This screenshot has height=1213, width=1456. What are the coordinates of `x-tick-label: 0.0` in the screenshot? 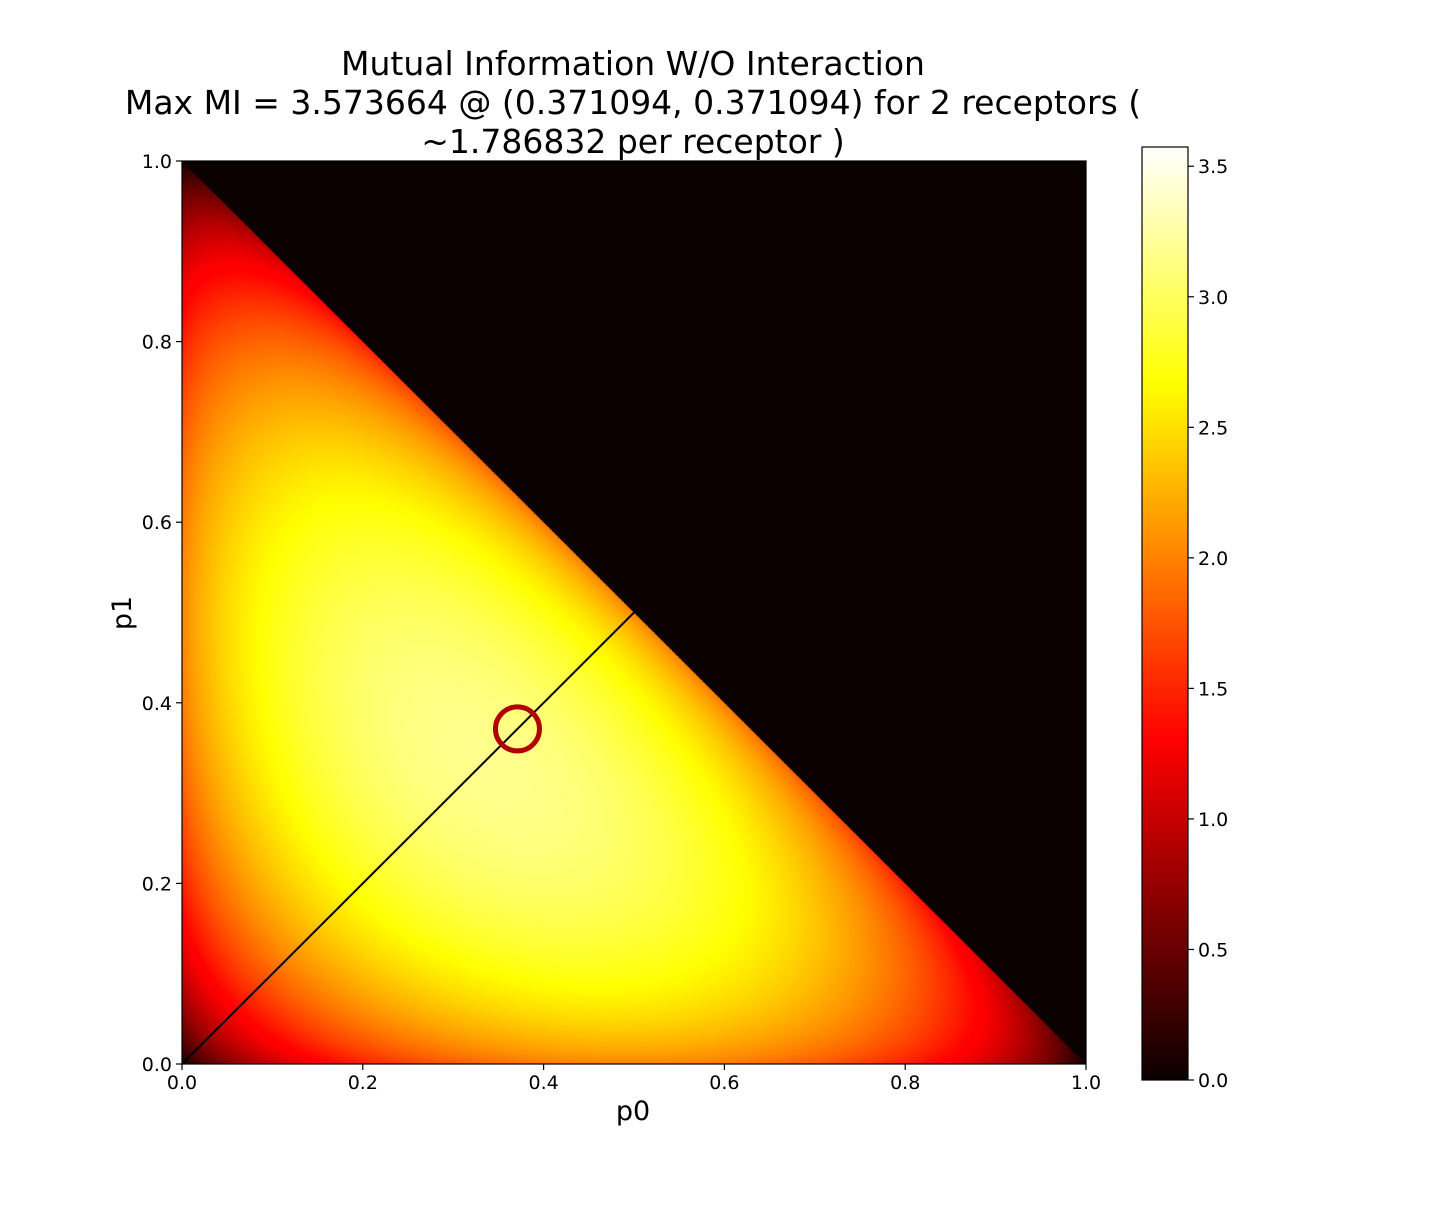 It's located at (182, 1083).